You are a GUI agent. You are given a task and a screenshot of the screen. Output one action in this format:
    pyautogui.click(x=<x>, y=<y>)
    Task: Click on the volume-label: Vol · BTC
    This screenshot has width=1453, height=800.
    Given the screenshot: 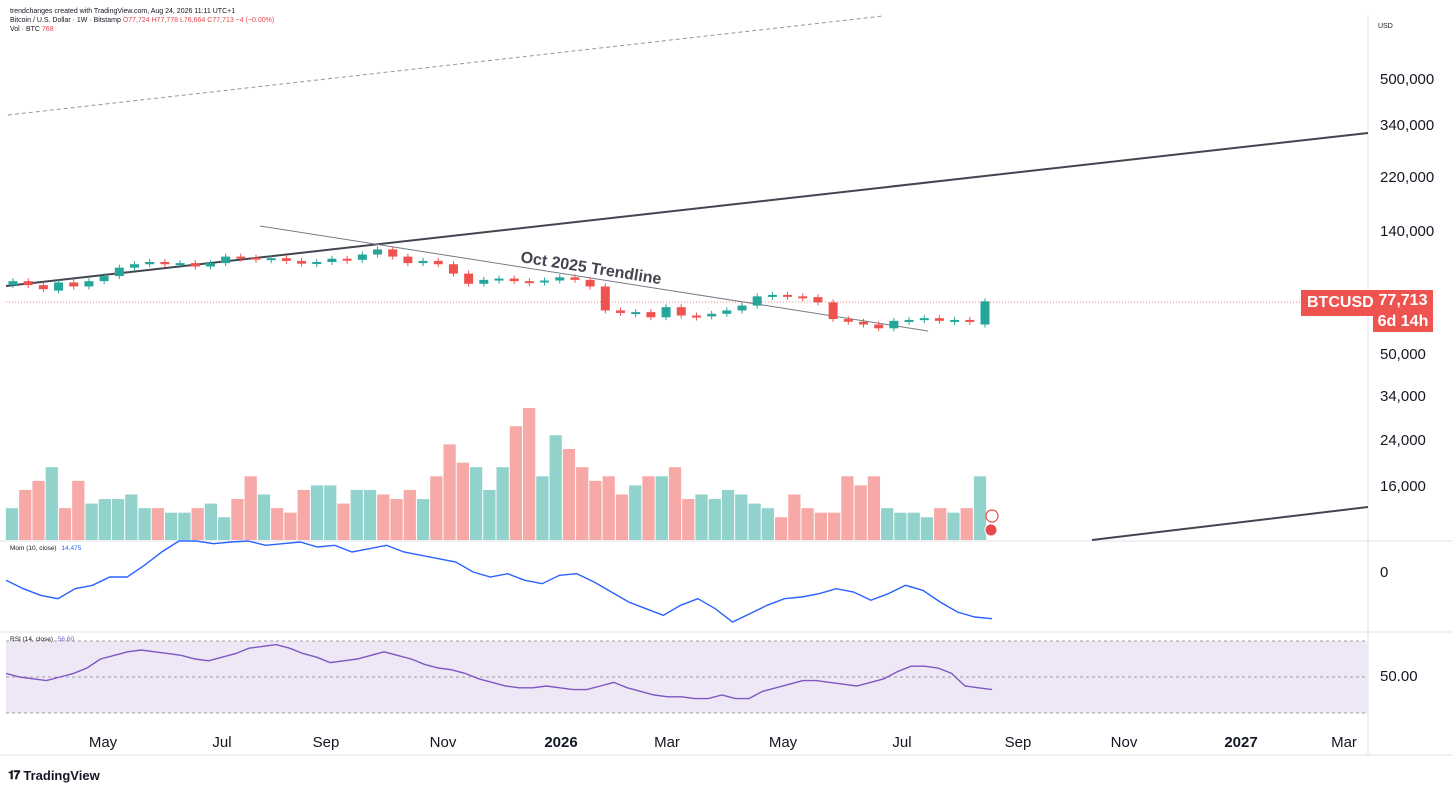 What is the action you would take?
    pyautogui.click(x=25, y=29)
    